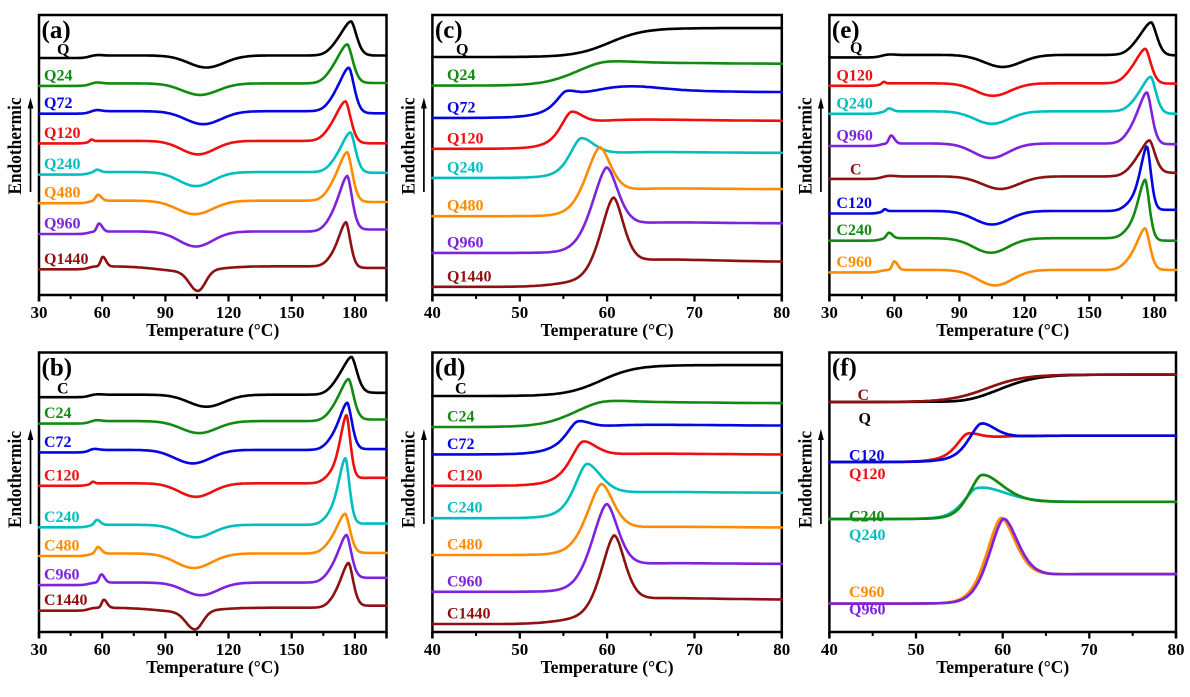  I want to click on svg-text: (a), so click(56, 30).